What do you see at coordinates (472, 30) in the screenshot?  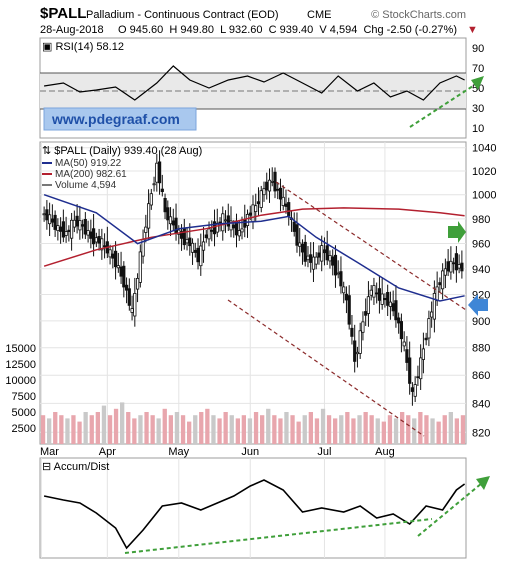 I see `chevron-down-icon: ▼` at bounding box center [472, 30].